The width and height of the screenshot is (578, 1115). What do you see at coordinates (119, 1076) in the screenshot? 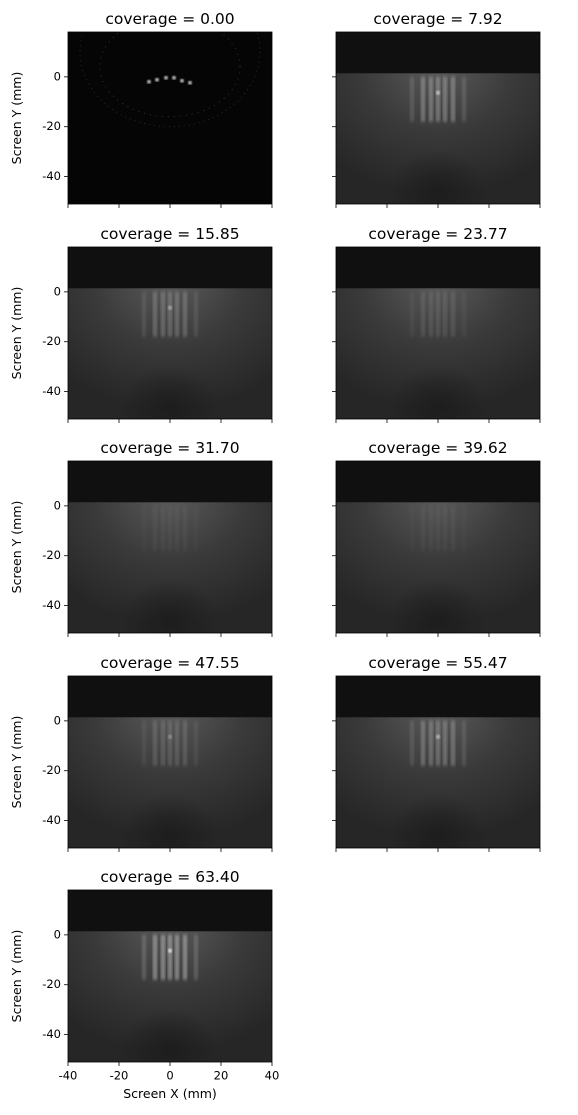
I see `x-tick-label: -20` at bounding box center [119, 1076].